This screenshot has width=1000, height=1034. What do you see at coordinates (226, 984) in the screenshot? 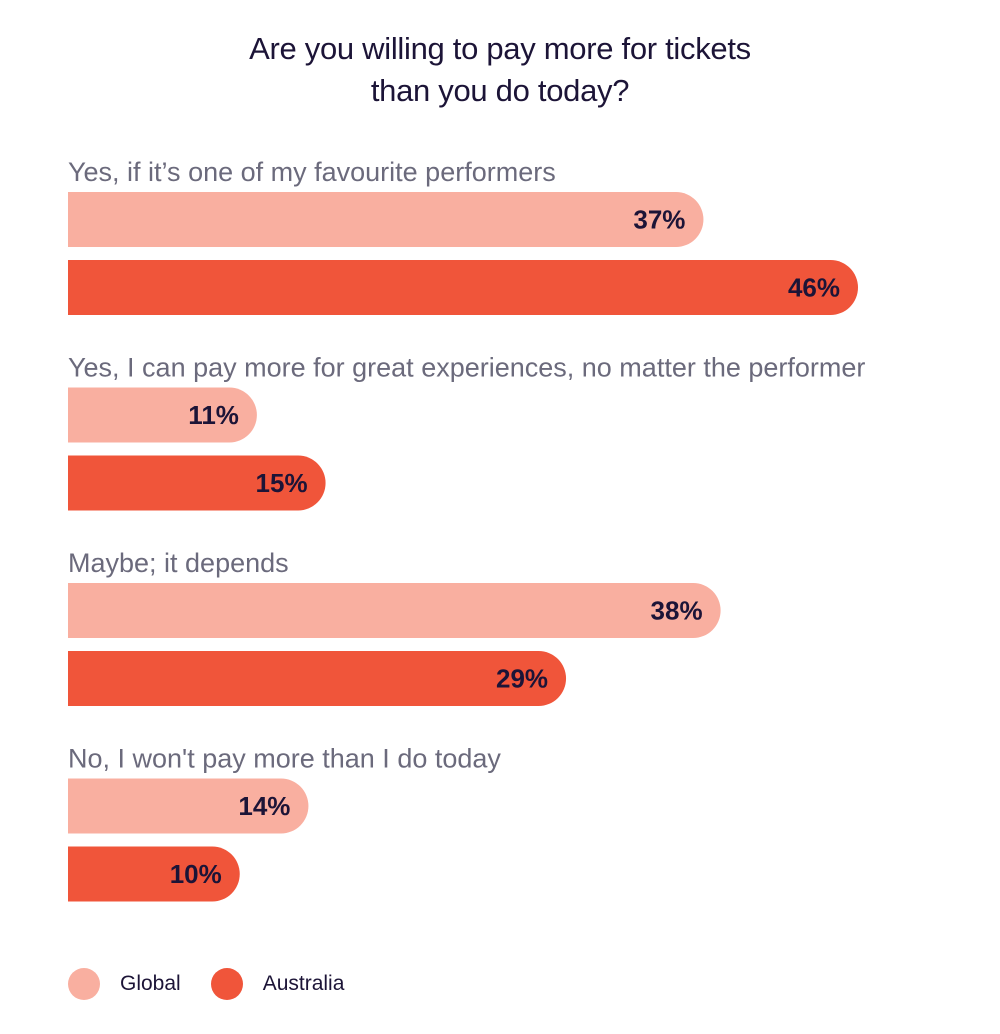
I see `legend-swatch-australia` at bounding box center [226, 984].